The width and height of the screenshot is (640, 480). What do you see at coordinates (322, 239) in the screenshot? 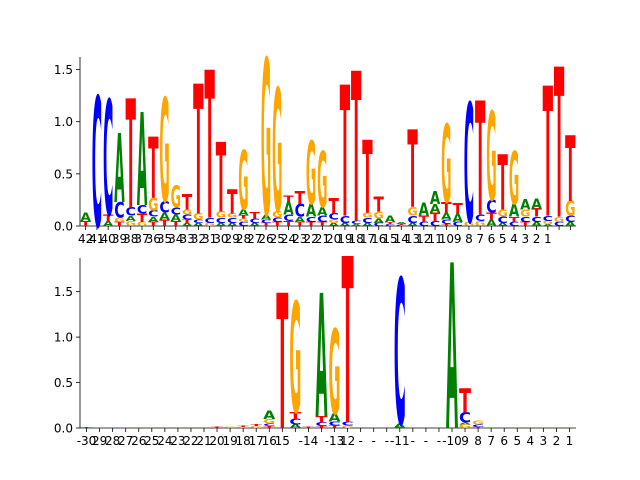
I see `x-tick-label: 21` at bounding box center [322, 239].